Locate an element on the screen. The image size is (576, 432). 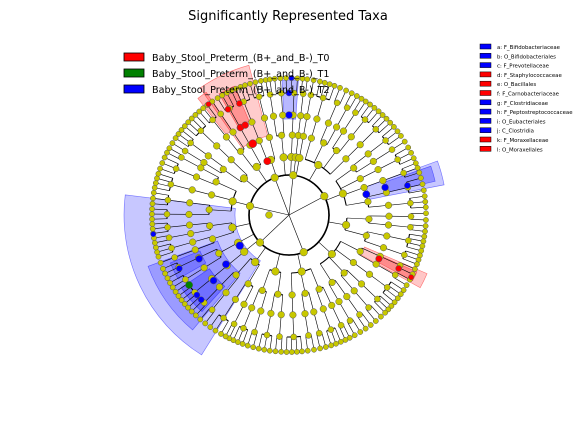
taxa-legend-label: a: F_Bifidobacteriaceae is located at coordinates (529, 48).